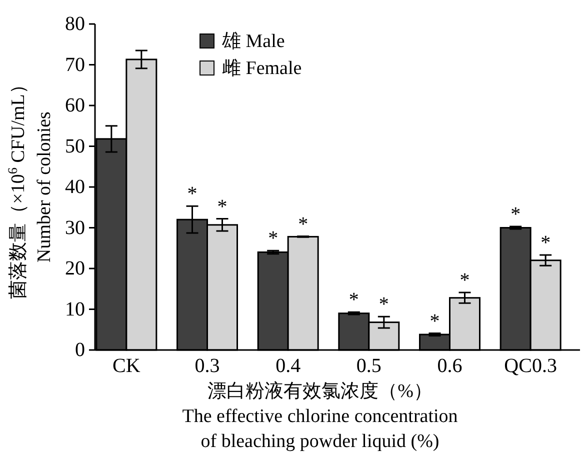  I want to click on y-tick-label: 70, so click(75, 65).